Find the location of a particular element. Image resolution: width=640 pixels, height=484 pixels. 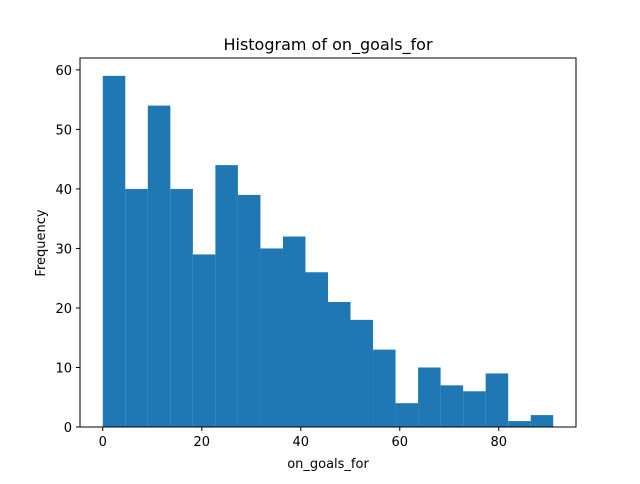

y-tick-label-0: 0 is located at coordinates (68, 428).